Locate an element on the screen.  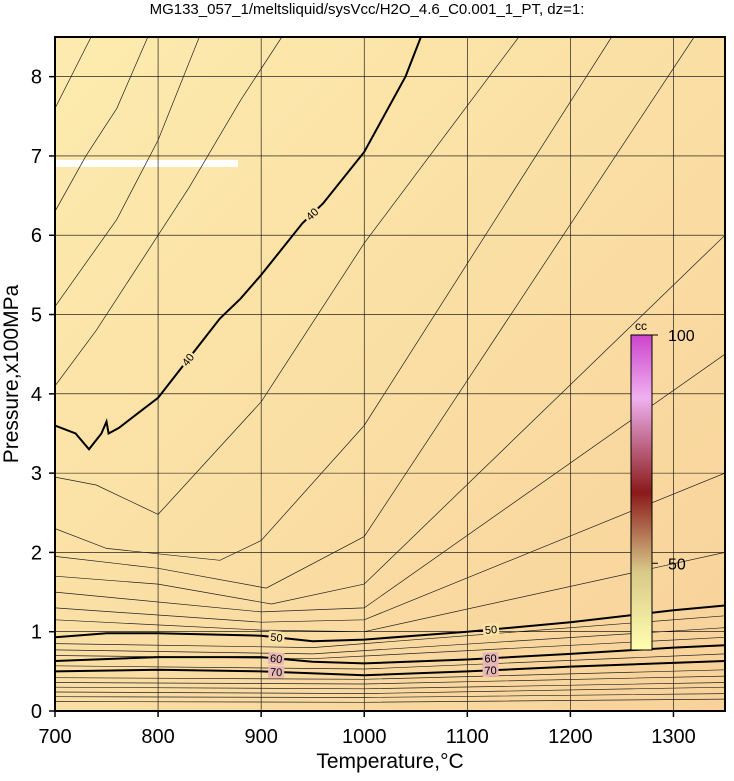
y-tick-label: 4 is located at coordinates (36, 395).